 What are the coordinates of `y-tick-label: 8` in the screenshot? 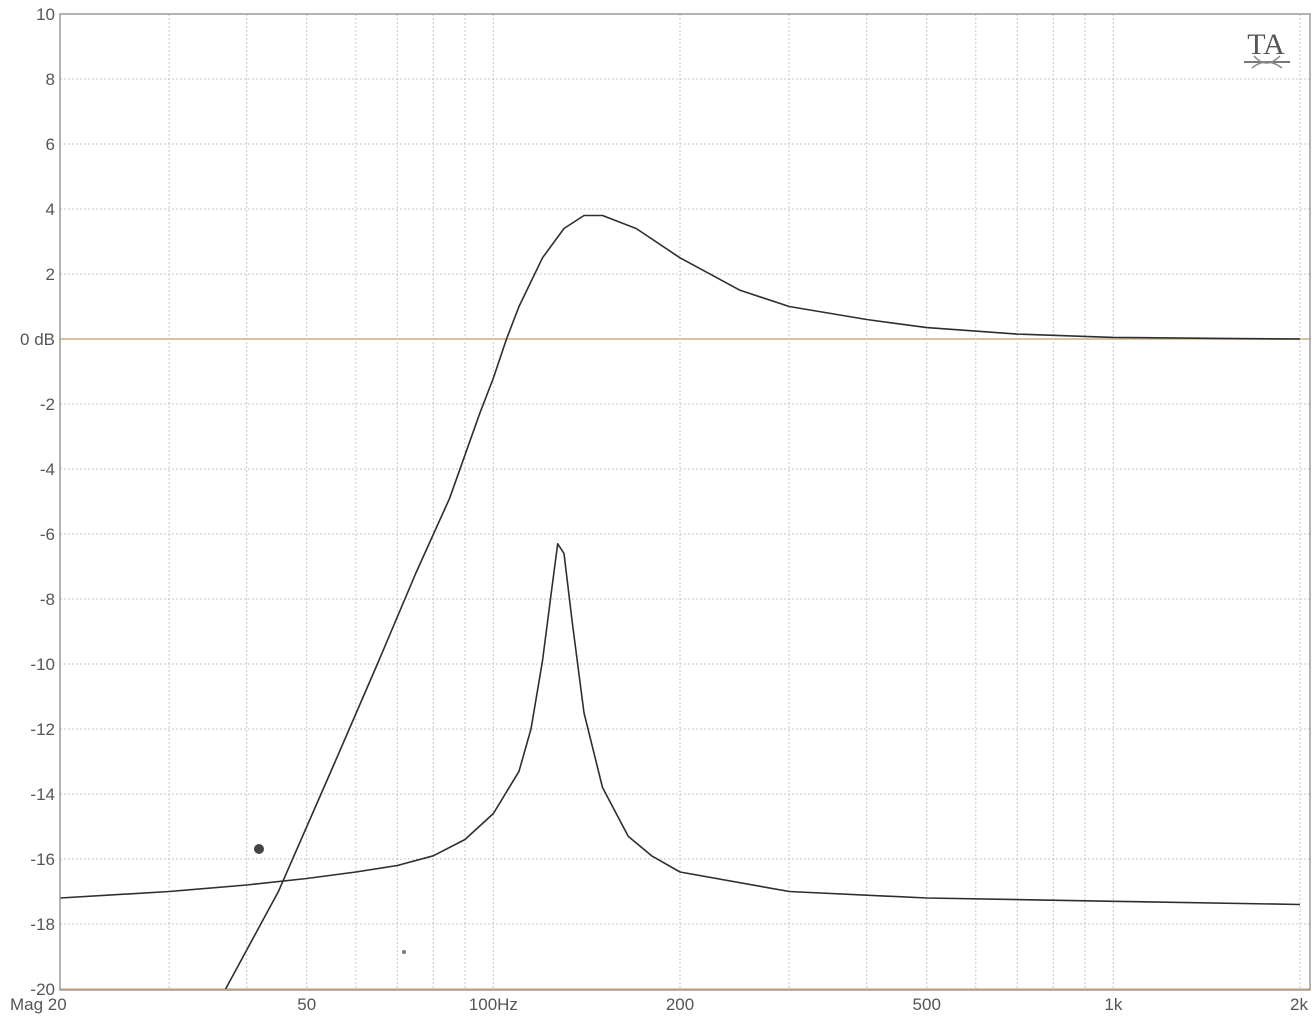 It's located at (50, 79).